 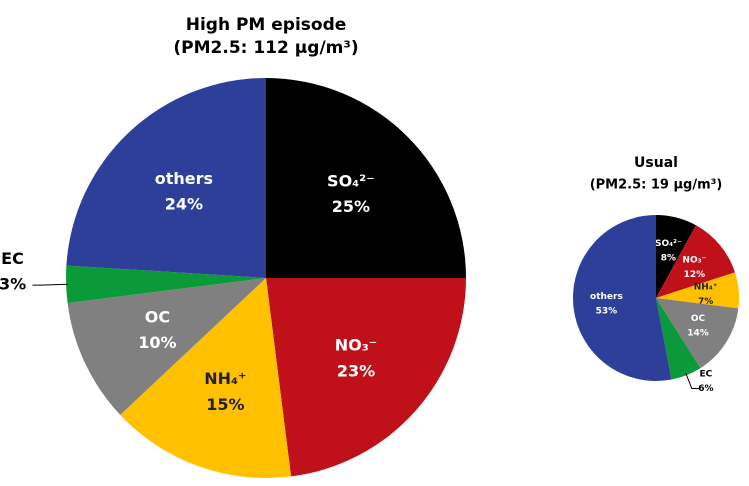 I want to click on value-label: 12%, so click(x=695, y=275).